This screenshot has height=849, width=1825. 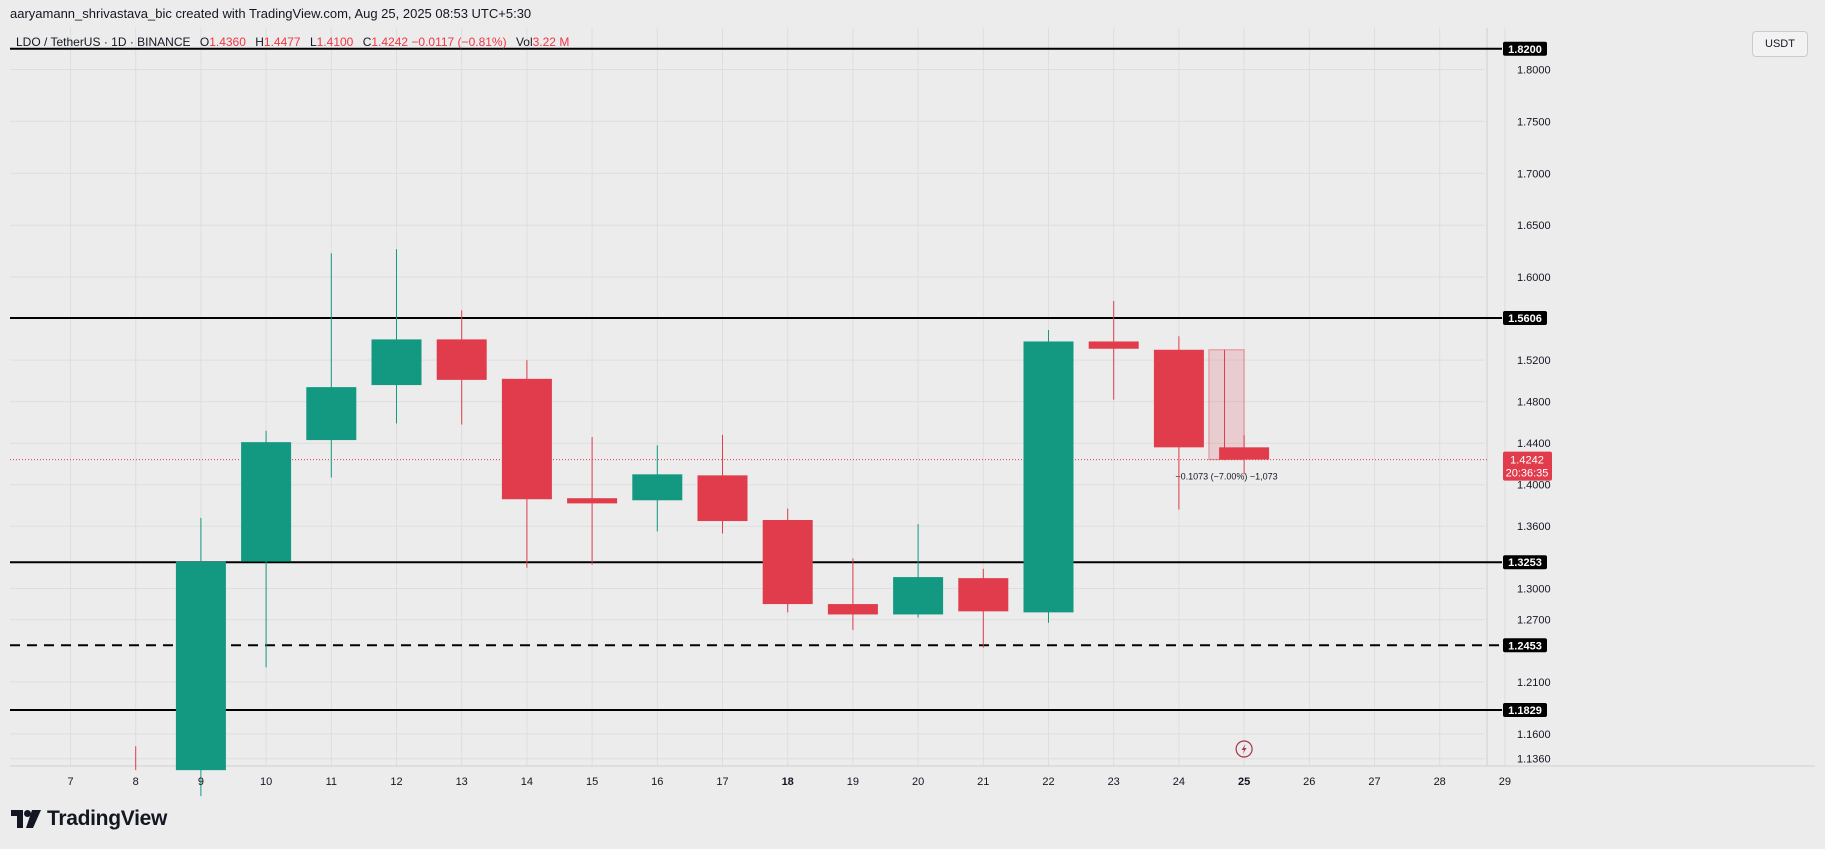 What do you see at coordinates (1534, 361) in the screenshot?
I see `price-tick-label: 1.5200` at bounding box center [1534, 361].